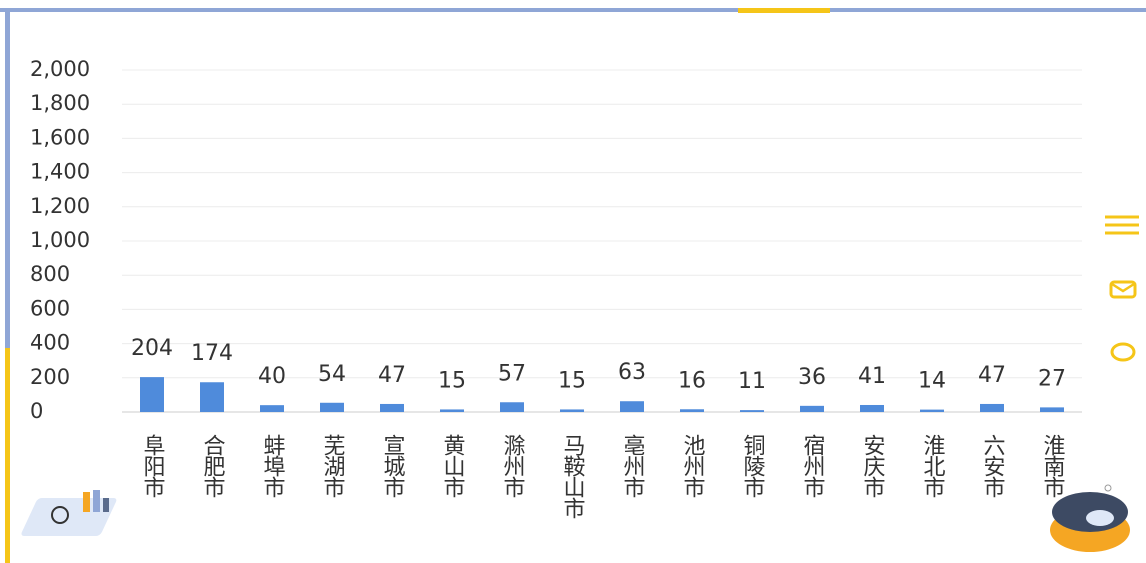 This screenshot has width=1146, height=563. I want to click on decor-illustration, so click(69, 513).